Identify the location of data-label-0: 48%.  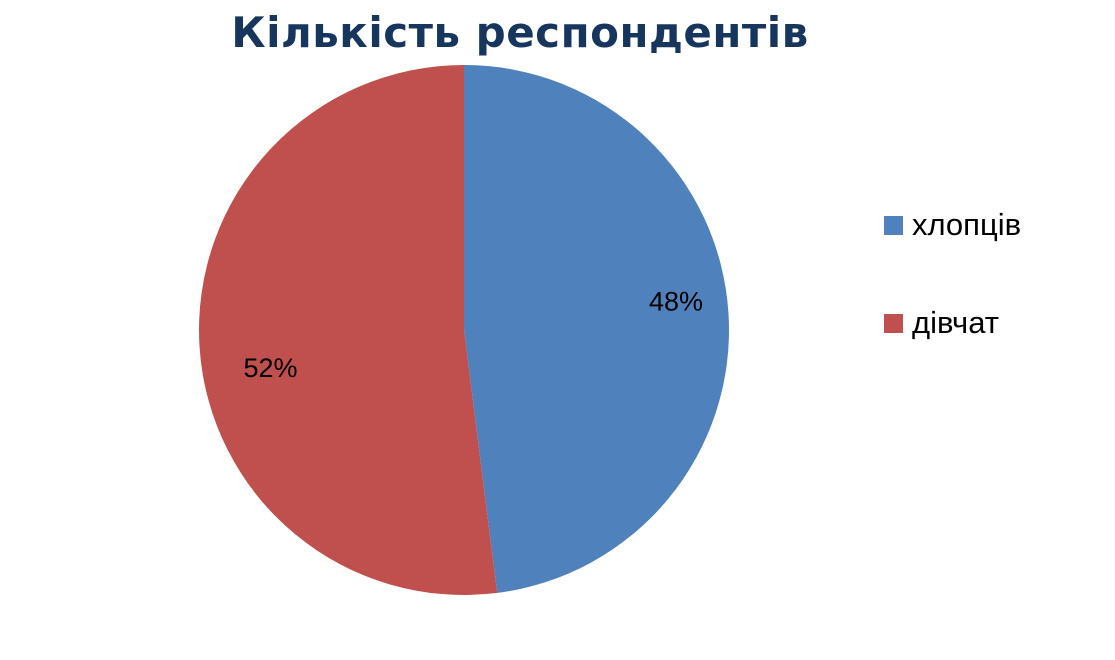
(676, 302).